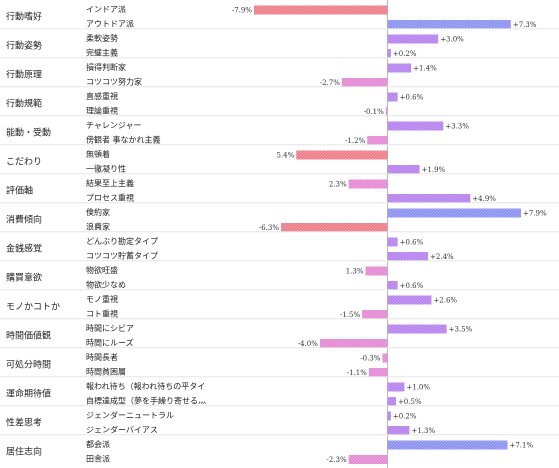  Describe the element at coordinates (98, 459) in the screenshot. I see `item-label: 田舎派` at that location.